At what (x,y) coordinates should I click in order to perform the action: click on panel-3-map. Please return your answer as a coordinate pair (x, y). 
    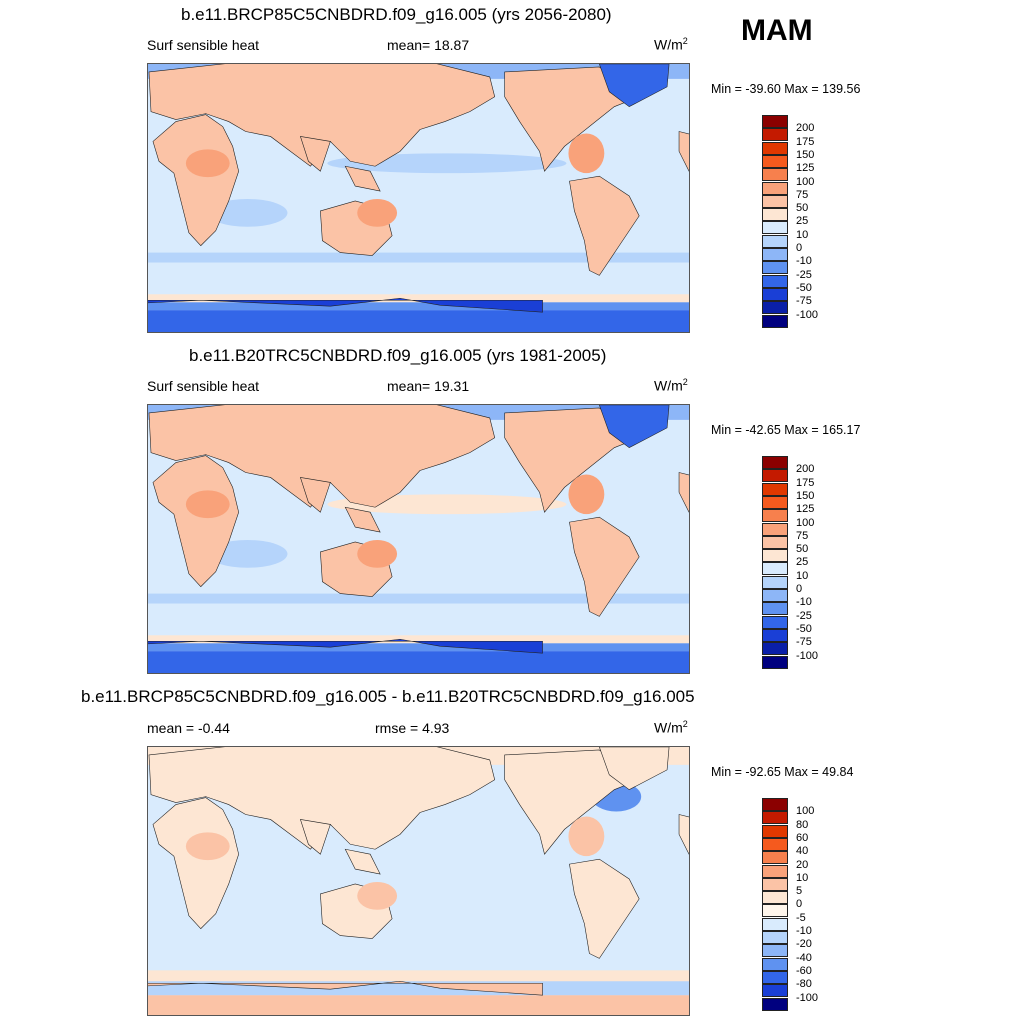
    Looking at the image, I should click on (418, 881).